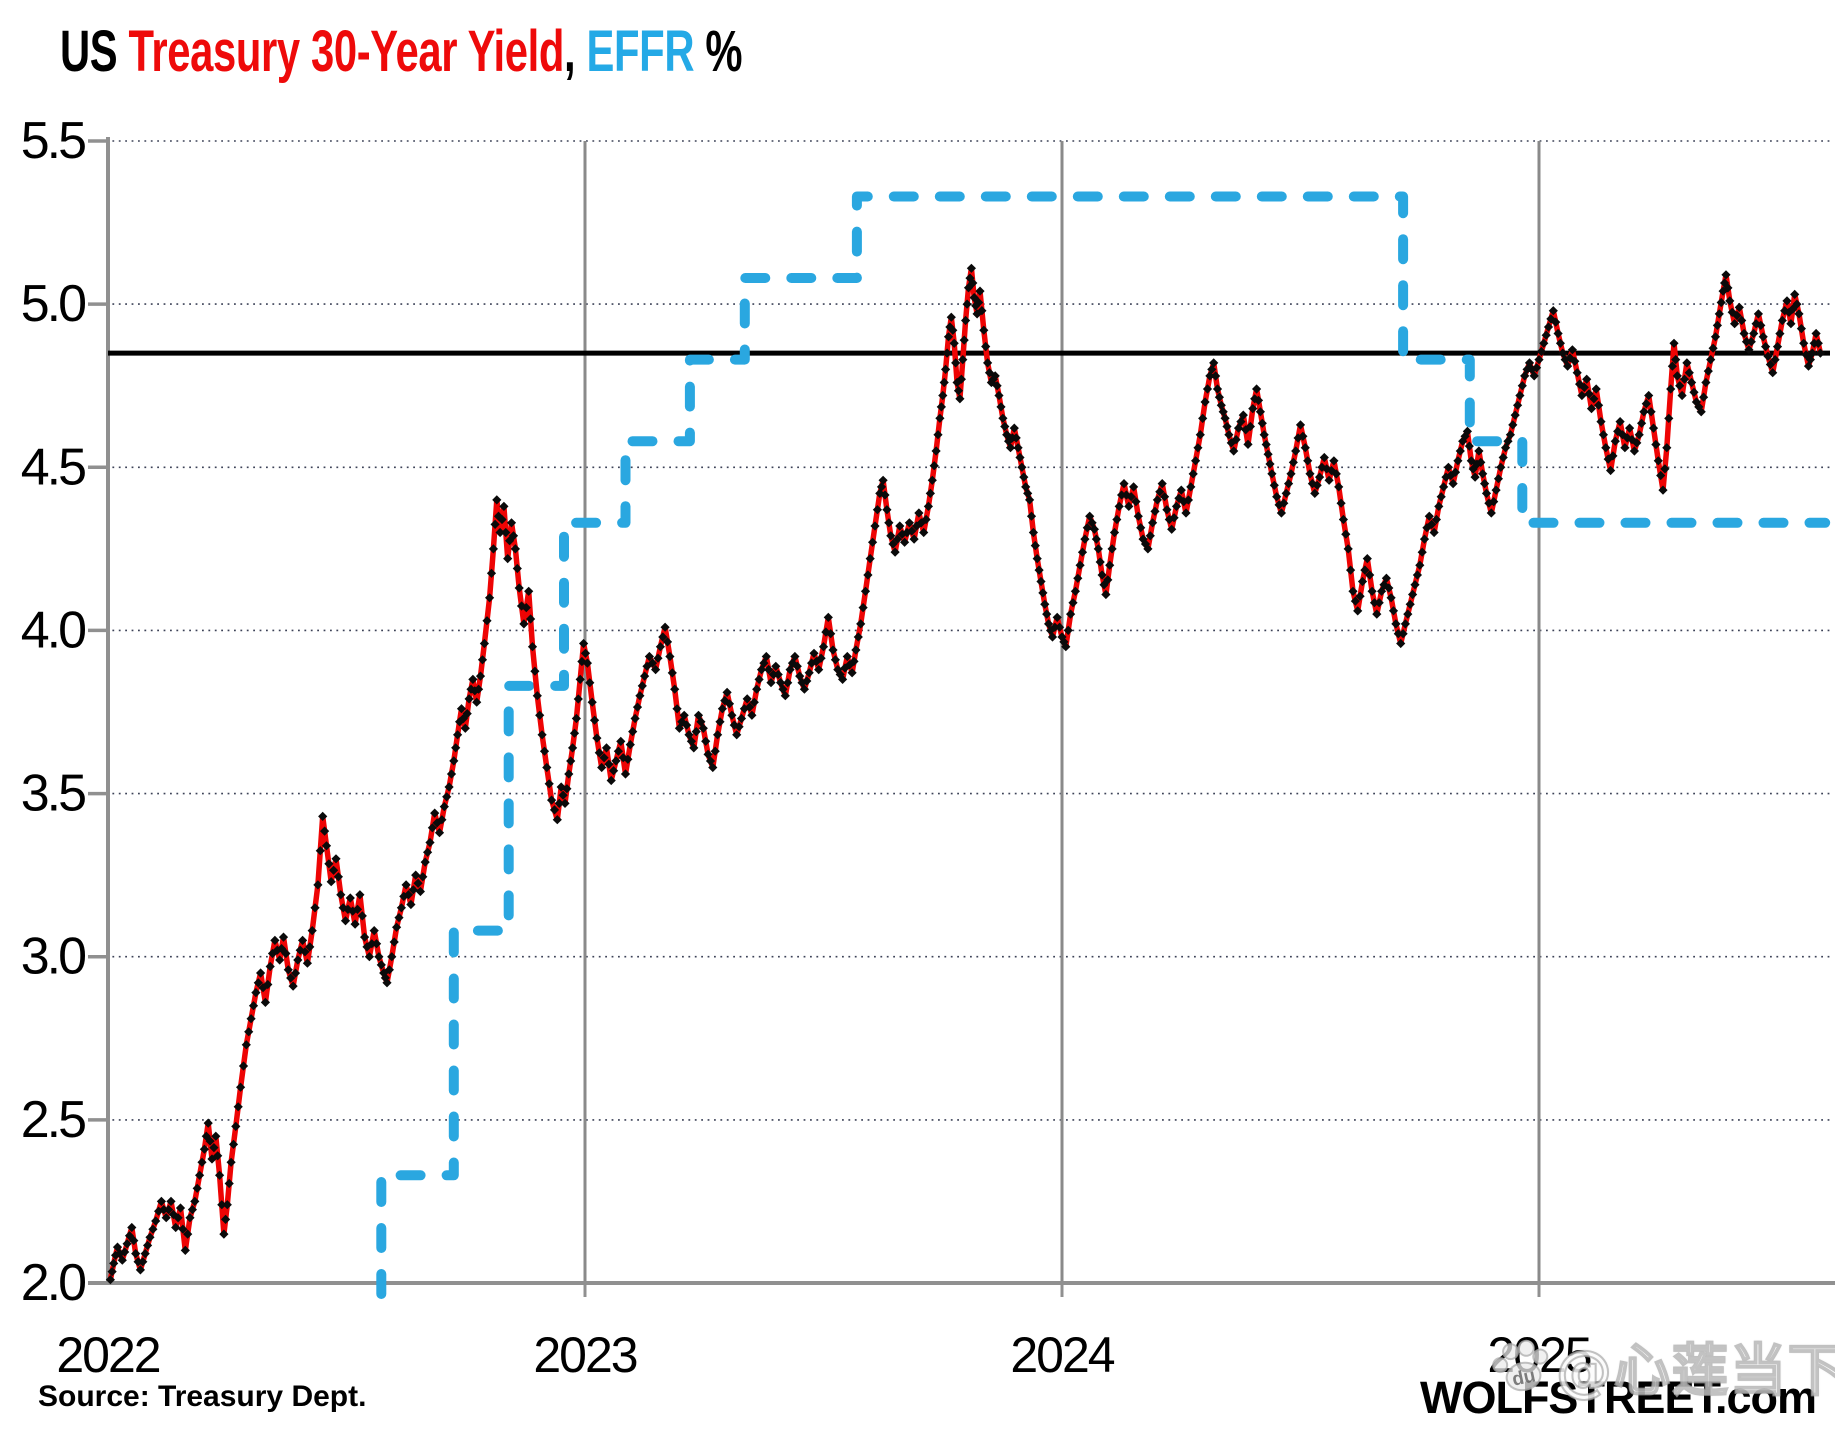 This screenshot has width=1835, height=1444. I want to click on title-effr: EFFR, so click(640, 51).